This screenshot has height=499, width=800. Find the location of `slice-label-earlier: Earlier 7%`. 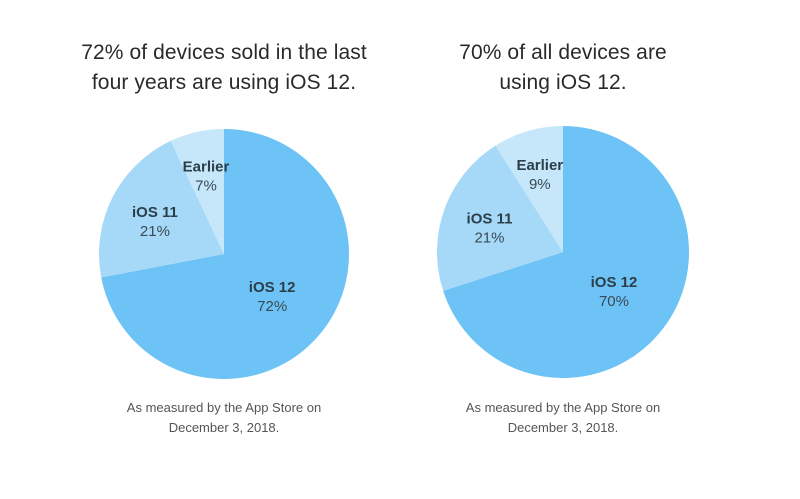

slice-label-earlier: Earlier 7% is located at coordinates (206, 176).